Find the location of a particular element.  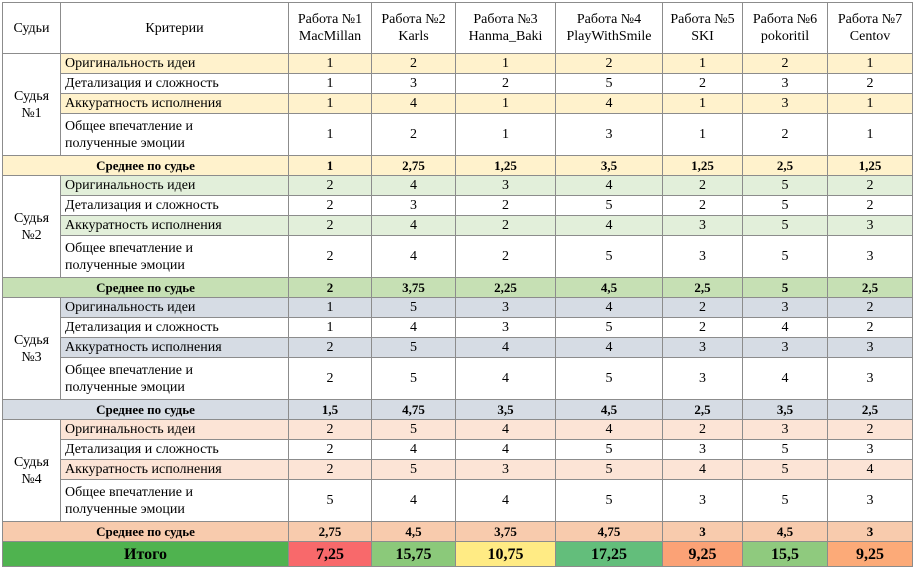

work-header: Работа №1 MacMillan is located at coordinates (330, 28).